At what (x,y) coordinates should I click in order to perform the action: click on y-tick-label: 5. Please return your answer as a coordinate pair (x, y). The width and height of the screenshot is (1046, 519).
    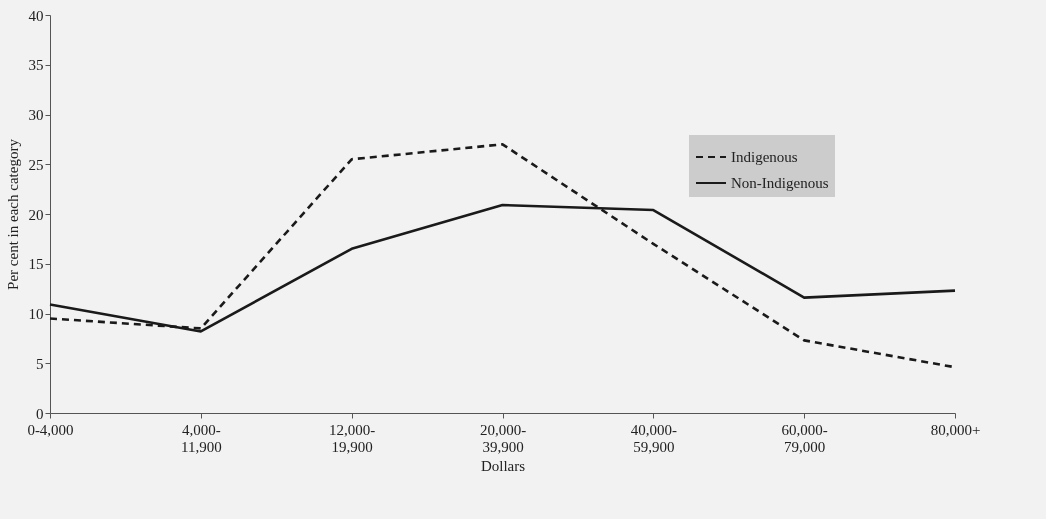
    Looking at the image, I should click on (40, 363).